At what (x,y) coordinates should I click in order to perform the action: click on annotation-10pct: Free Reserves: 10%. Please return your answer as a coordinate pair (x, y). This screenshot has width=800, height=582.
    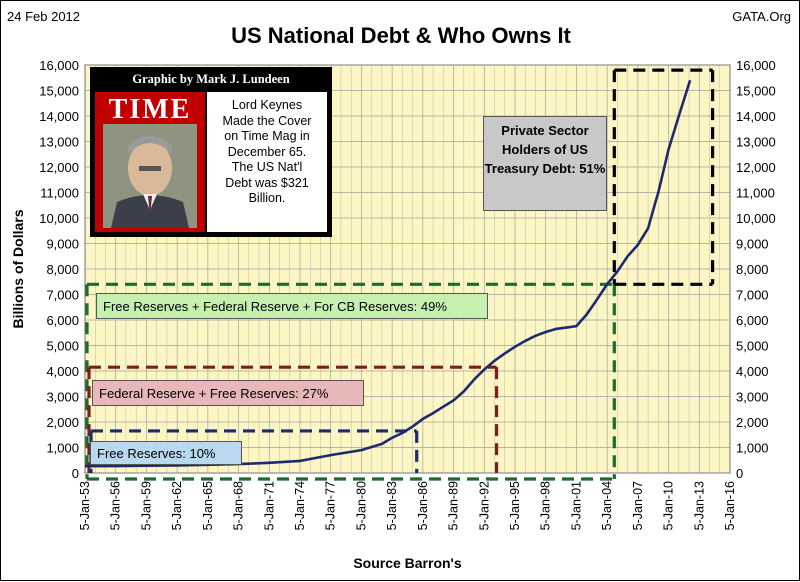
    Looking at the image, I should click on (166, 453).